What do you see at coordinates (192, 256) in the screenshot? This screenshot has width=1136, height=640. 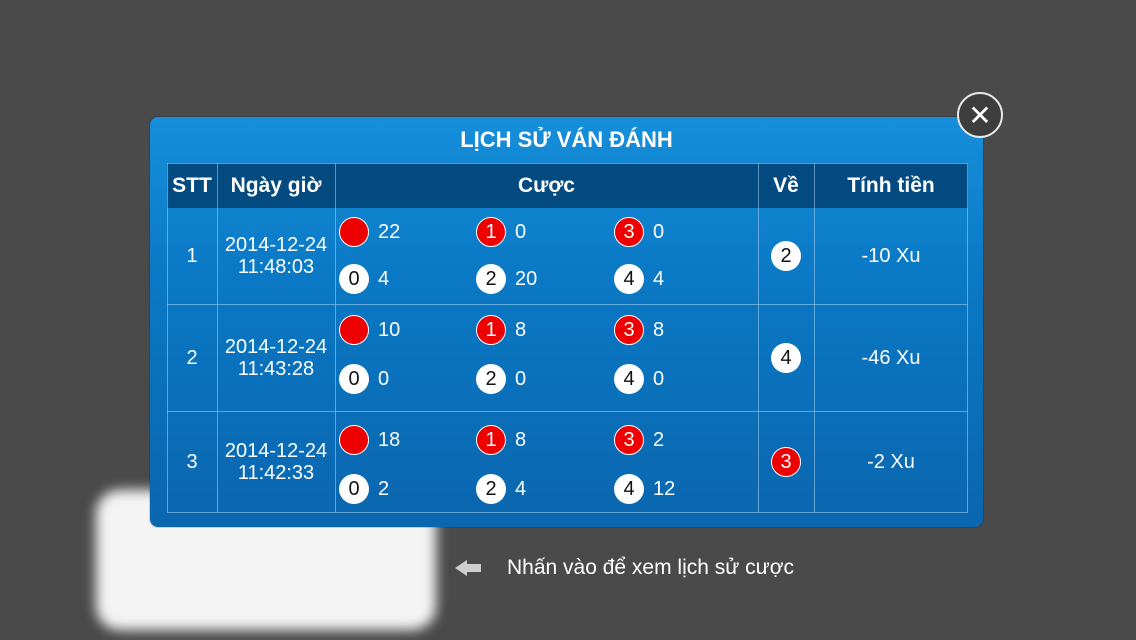 I see `row-stt: 1` at bounding box center [192, 256].